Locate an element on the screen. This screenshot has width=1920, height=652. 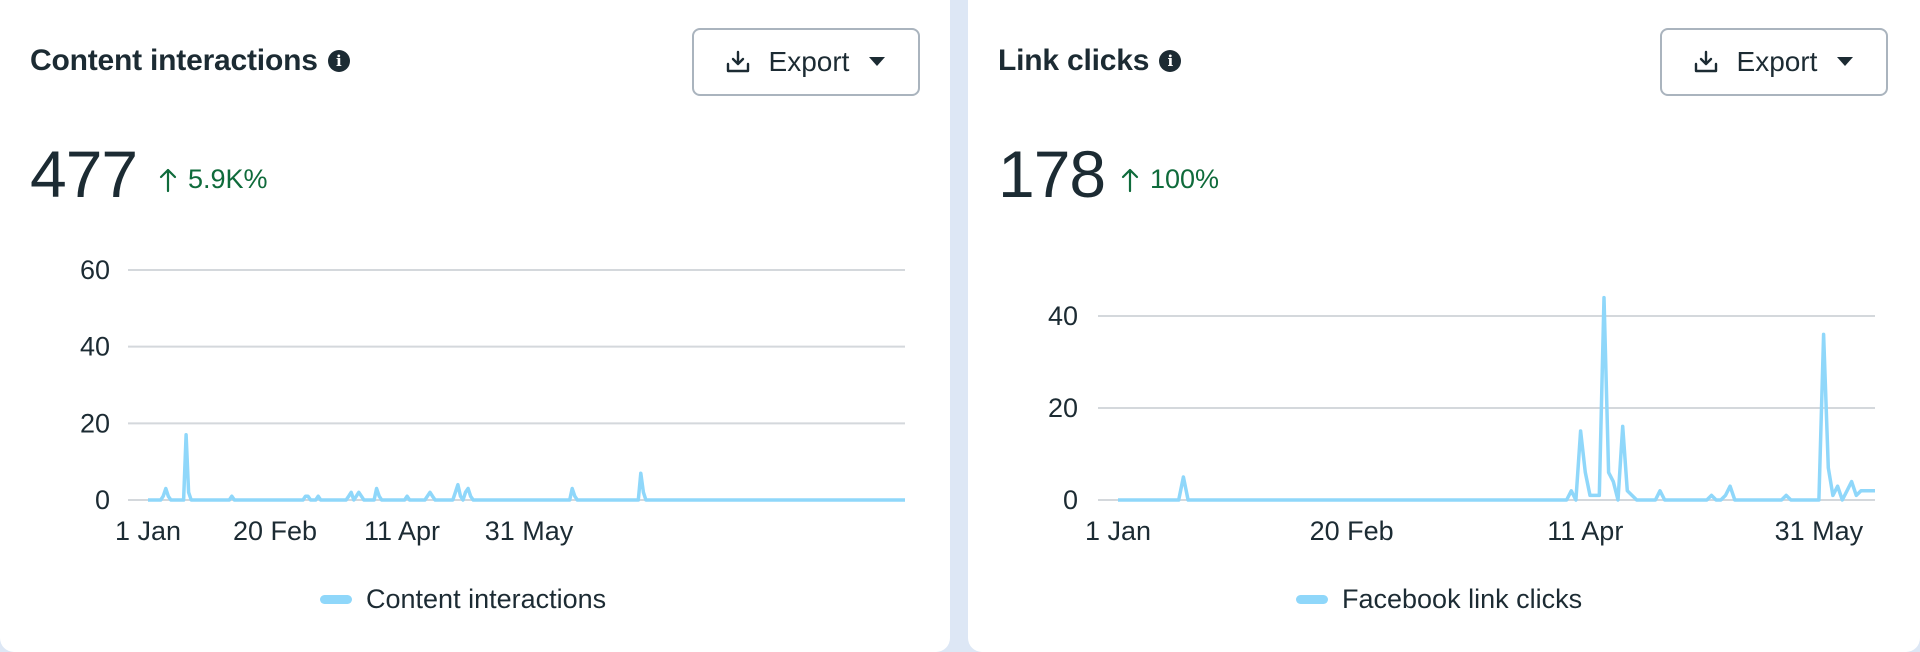
metric-delta: 5.9K% is located at coordinates (213, 179).